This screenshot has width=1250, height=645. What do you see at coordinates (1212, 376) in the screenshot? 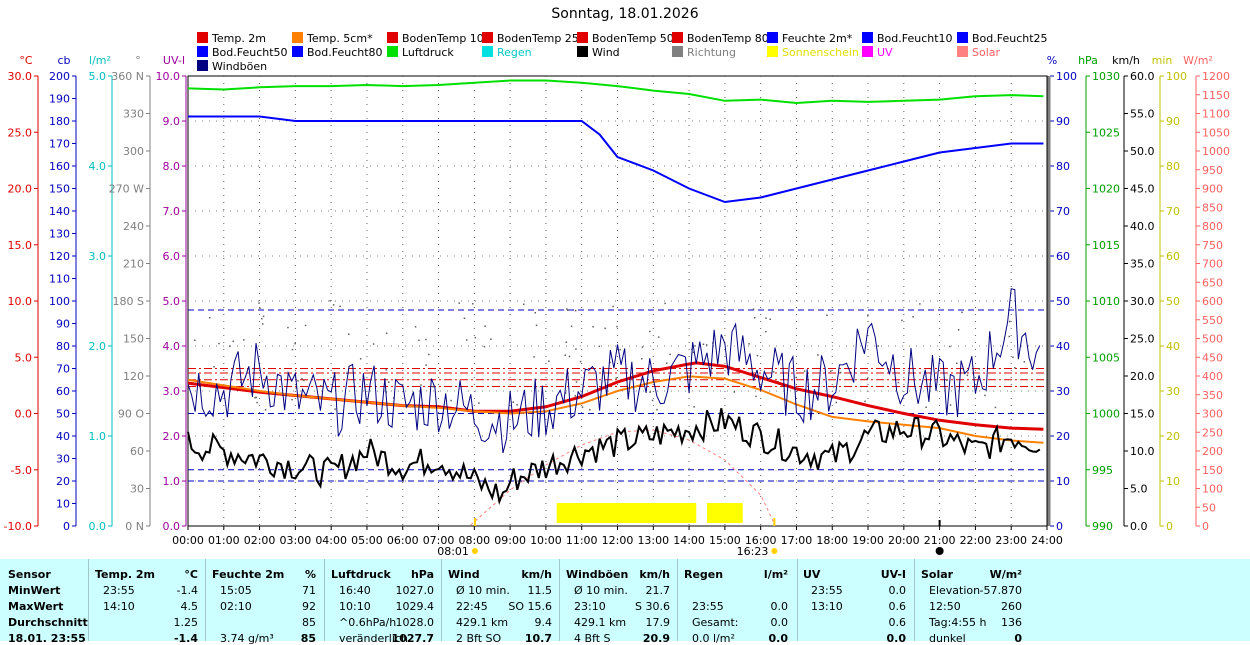
I see `axis-tick-label-solar: 400` at bounding box center [1212, 376].